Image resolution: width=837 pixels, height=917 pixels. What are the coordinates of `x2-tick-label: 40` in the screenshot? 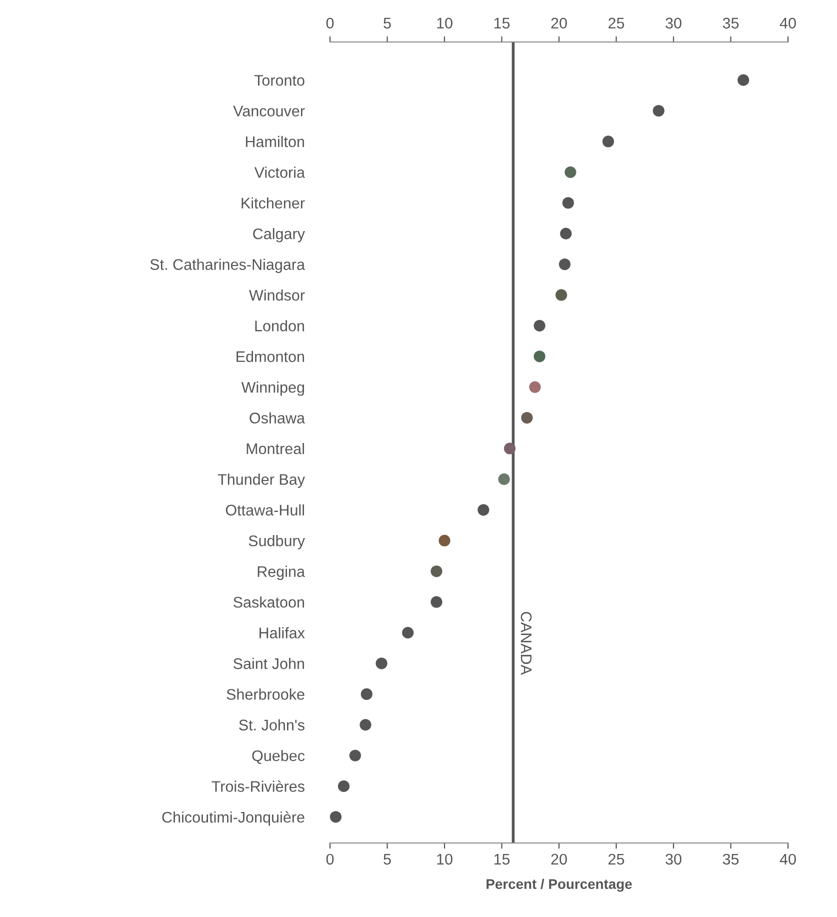 It's located at (788, 23).